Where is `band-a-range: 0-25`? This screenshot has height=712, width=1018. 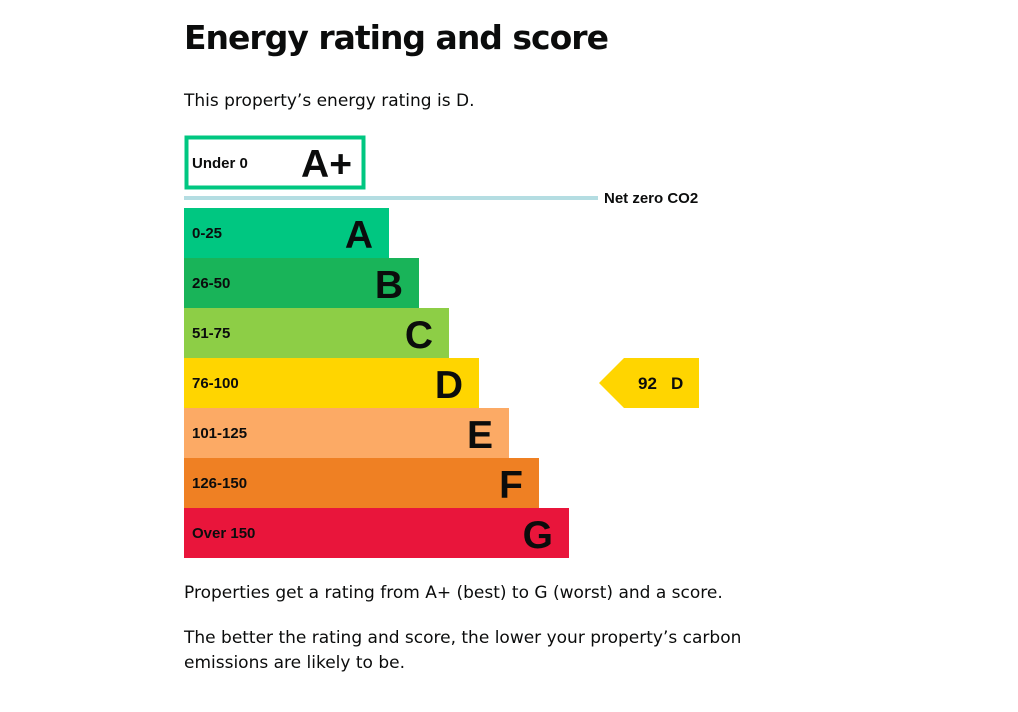 band-a-range: 0-25 is located at coordinates (207, 233).